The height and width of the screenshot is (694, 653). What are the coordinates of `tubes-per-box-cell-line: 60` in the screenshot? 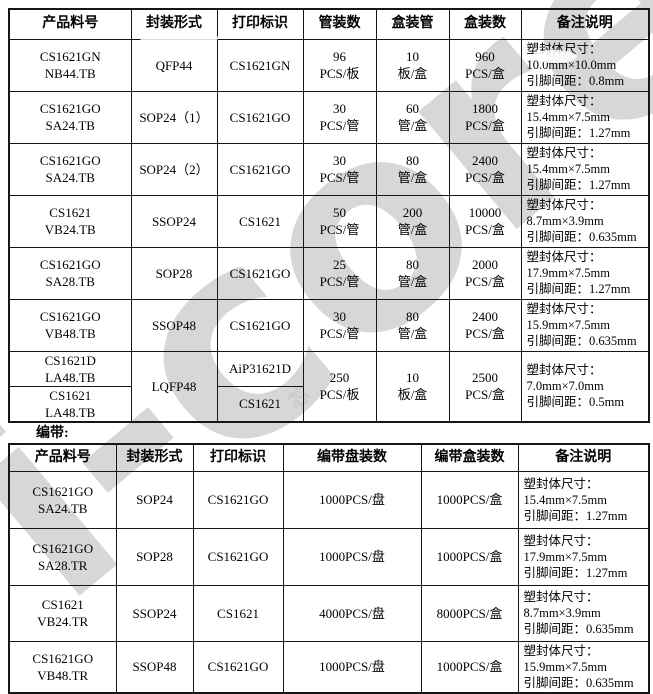 It's located at (412, 108).